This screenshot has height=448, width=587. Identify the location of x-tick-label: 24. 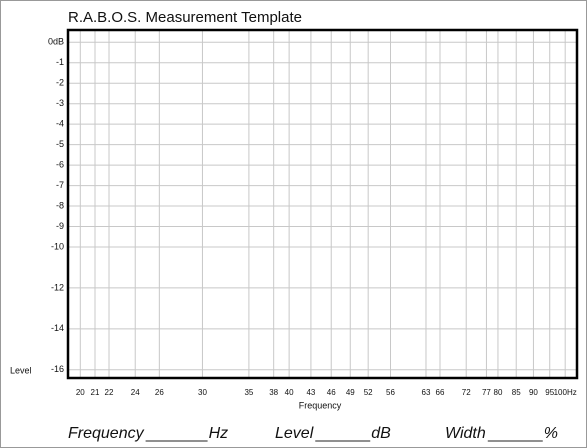
(135, 392).